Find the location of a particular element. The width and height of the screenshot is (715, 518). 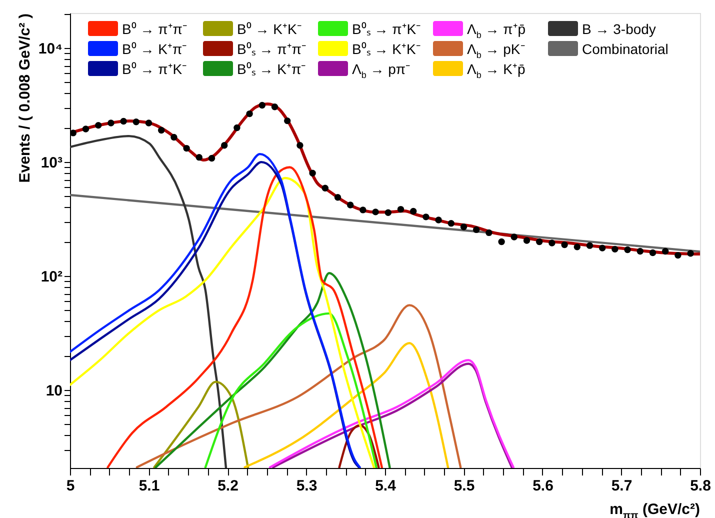

legend-label: Combinatorial is located at coordinates (625, 49).